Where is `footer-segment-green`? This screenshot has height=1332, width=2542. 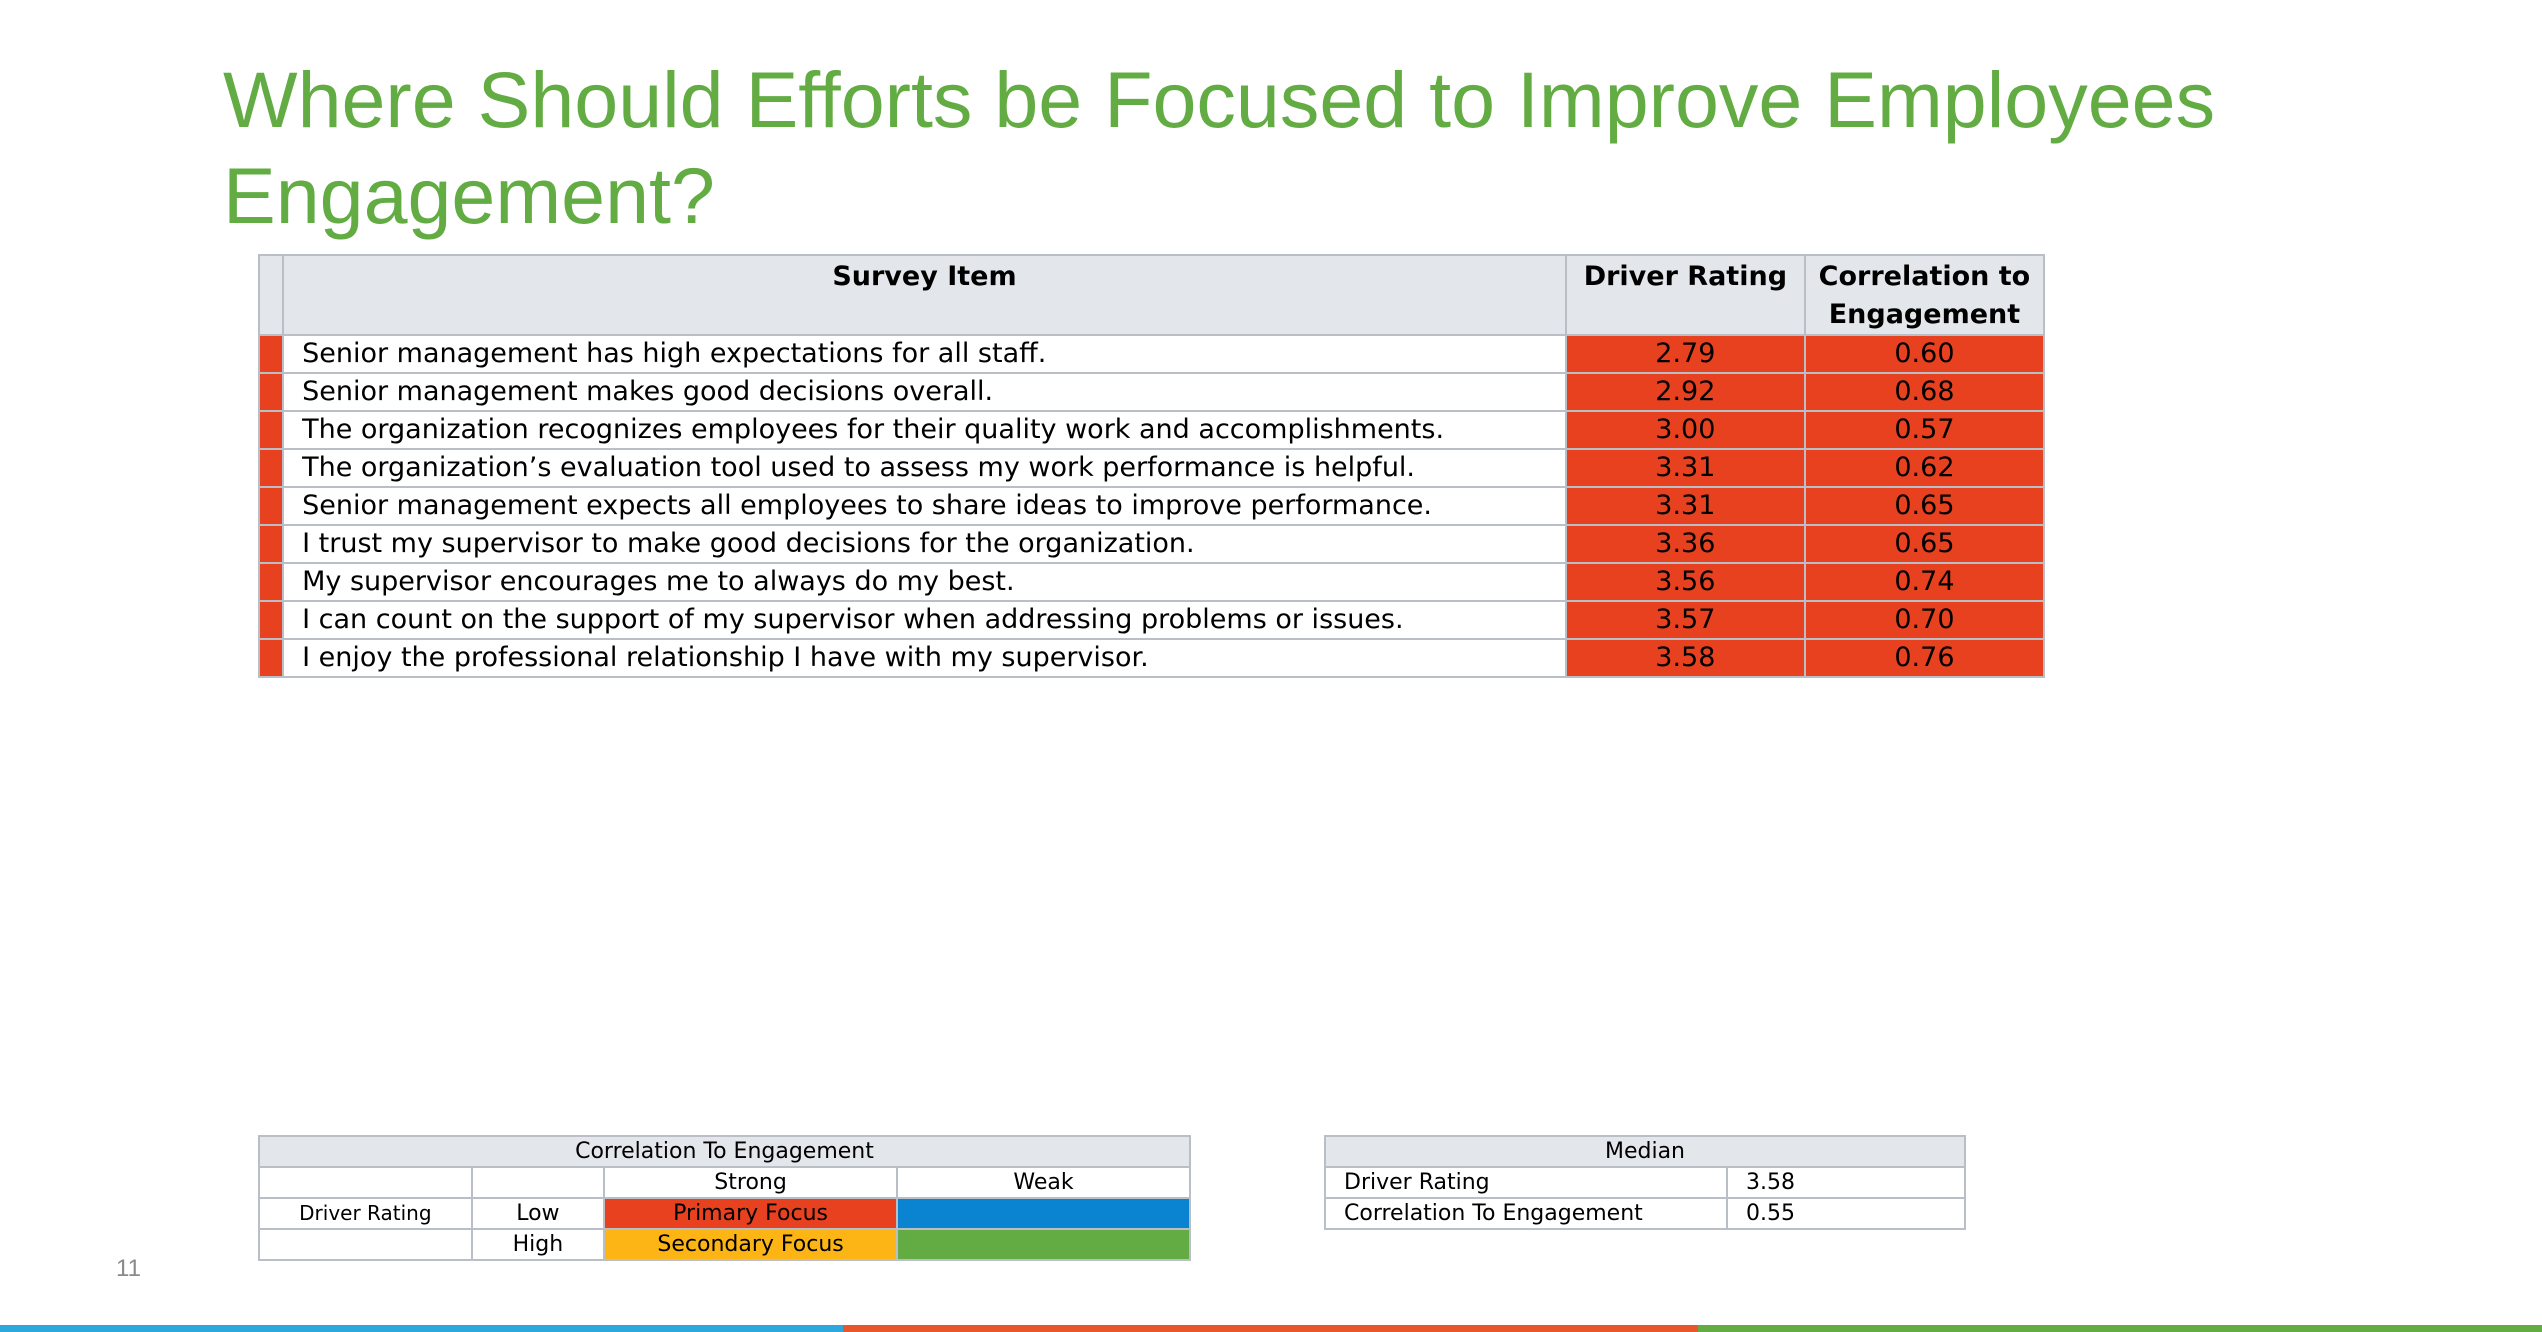 footer-segment-green is located at coordinates (2120, 1328).